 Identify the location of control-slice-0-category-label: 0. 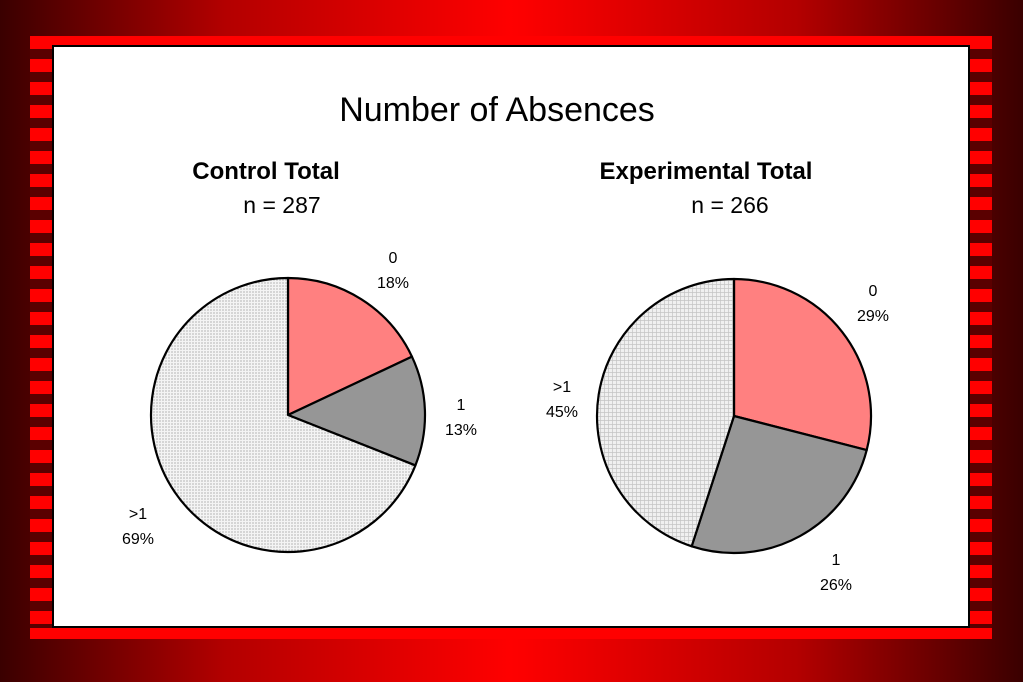
(393, 258).